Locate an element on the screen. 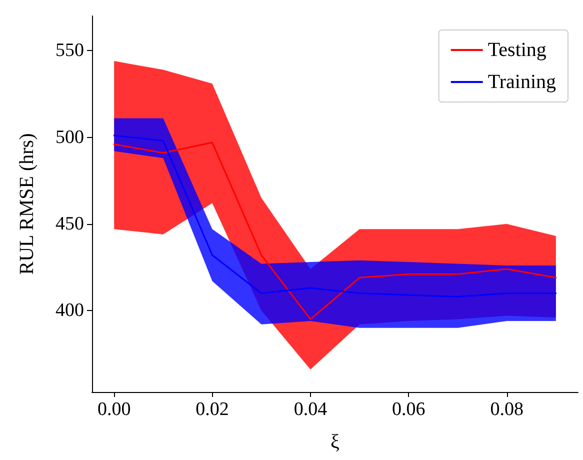  x-tick-label: 0.06 is located at coordinates (409, 409).